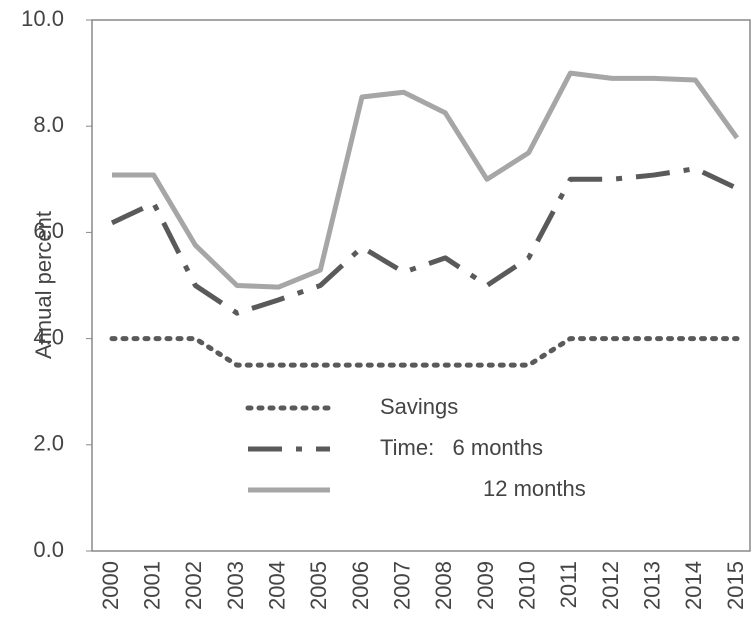 The height and width of the screenshot is (637, 751). Describe the element at coordinates (42, 18) in the screenshot. I see `y-tick-label: 10.0` at that location.